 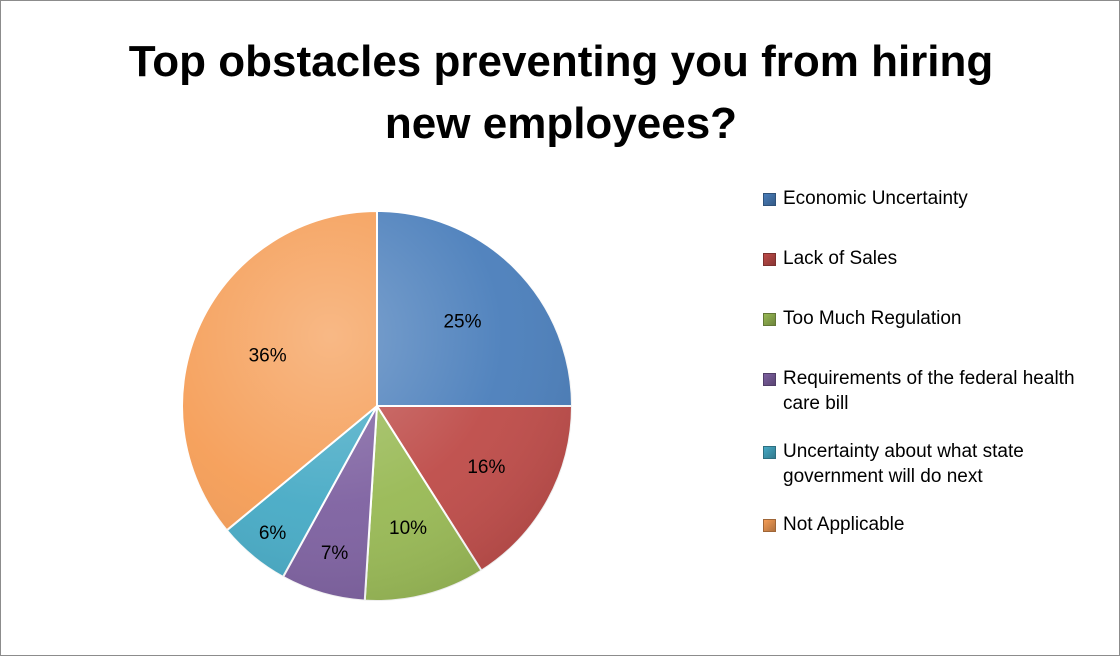 What do you see at coordinates (408, 528) in the screenshot?
I see `slice-label-2: 10%` at bounding box center [408, 528].